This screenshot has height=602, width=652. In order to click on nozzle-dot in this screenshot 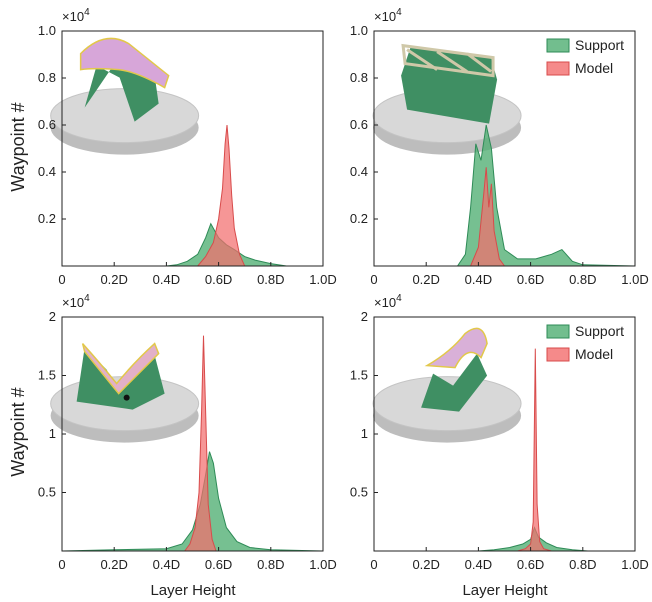, I will do `click(126, 397)`.